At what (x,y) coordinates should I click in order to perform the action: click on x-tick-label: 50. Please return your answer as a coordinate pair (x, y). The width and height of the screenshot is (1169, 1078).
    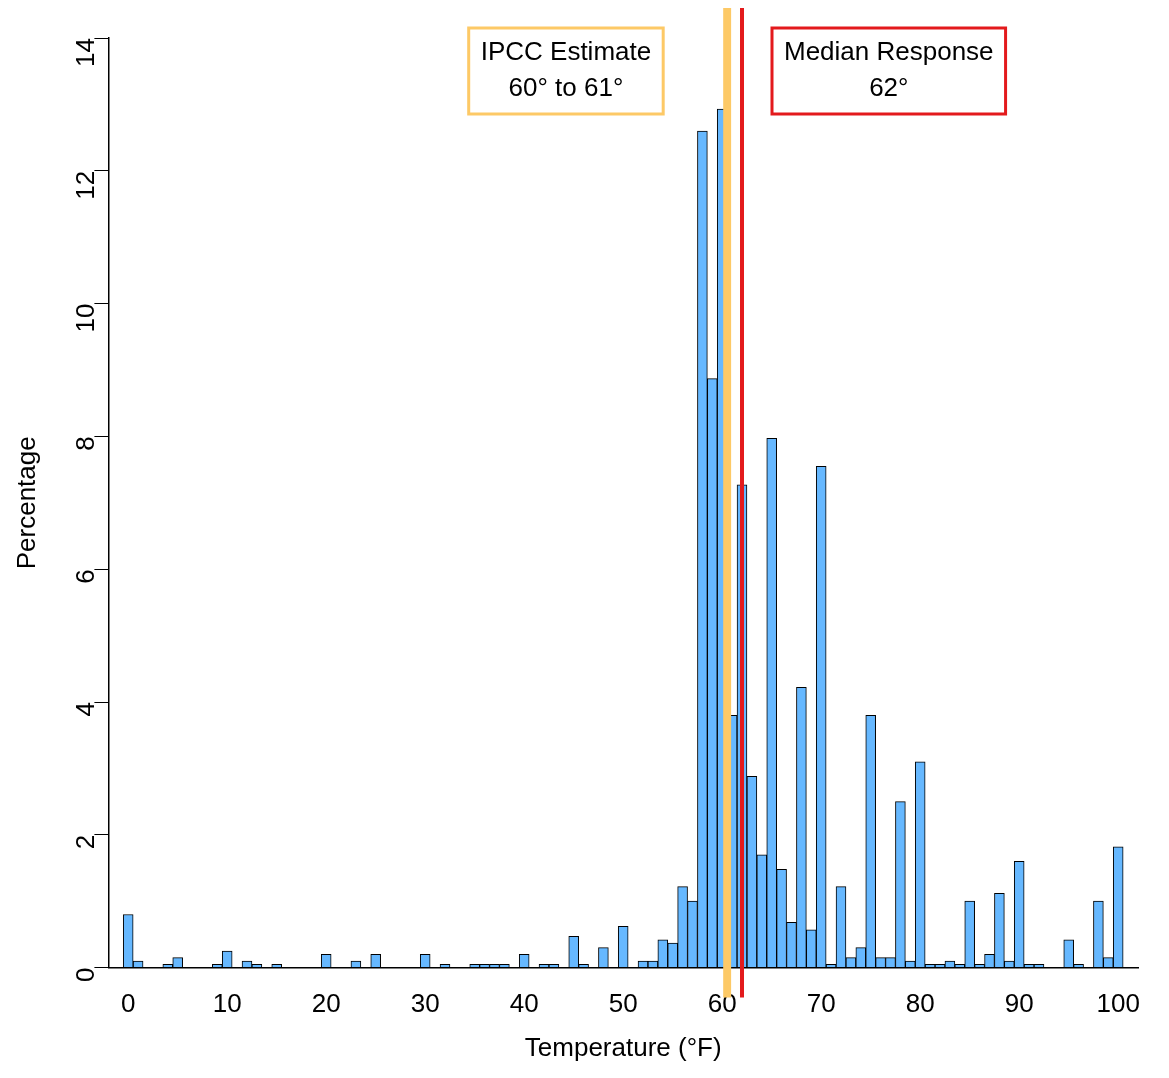
    Looking at the image, I should click on (623, 1003).